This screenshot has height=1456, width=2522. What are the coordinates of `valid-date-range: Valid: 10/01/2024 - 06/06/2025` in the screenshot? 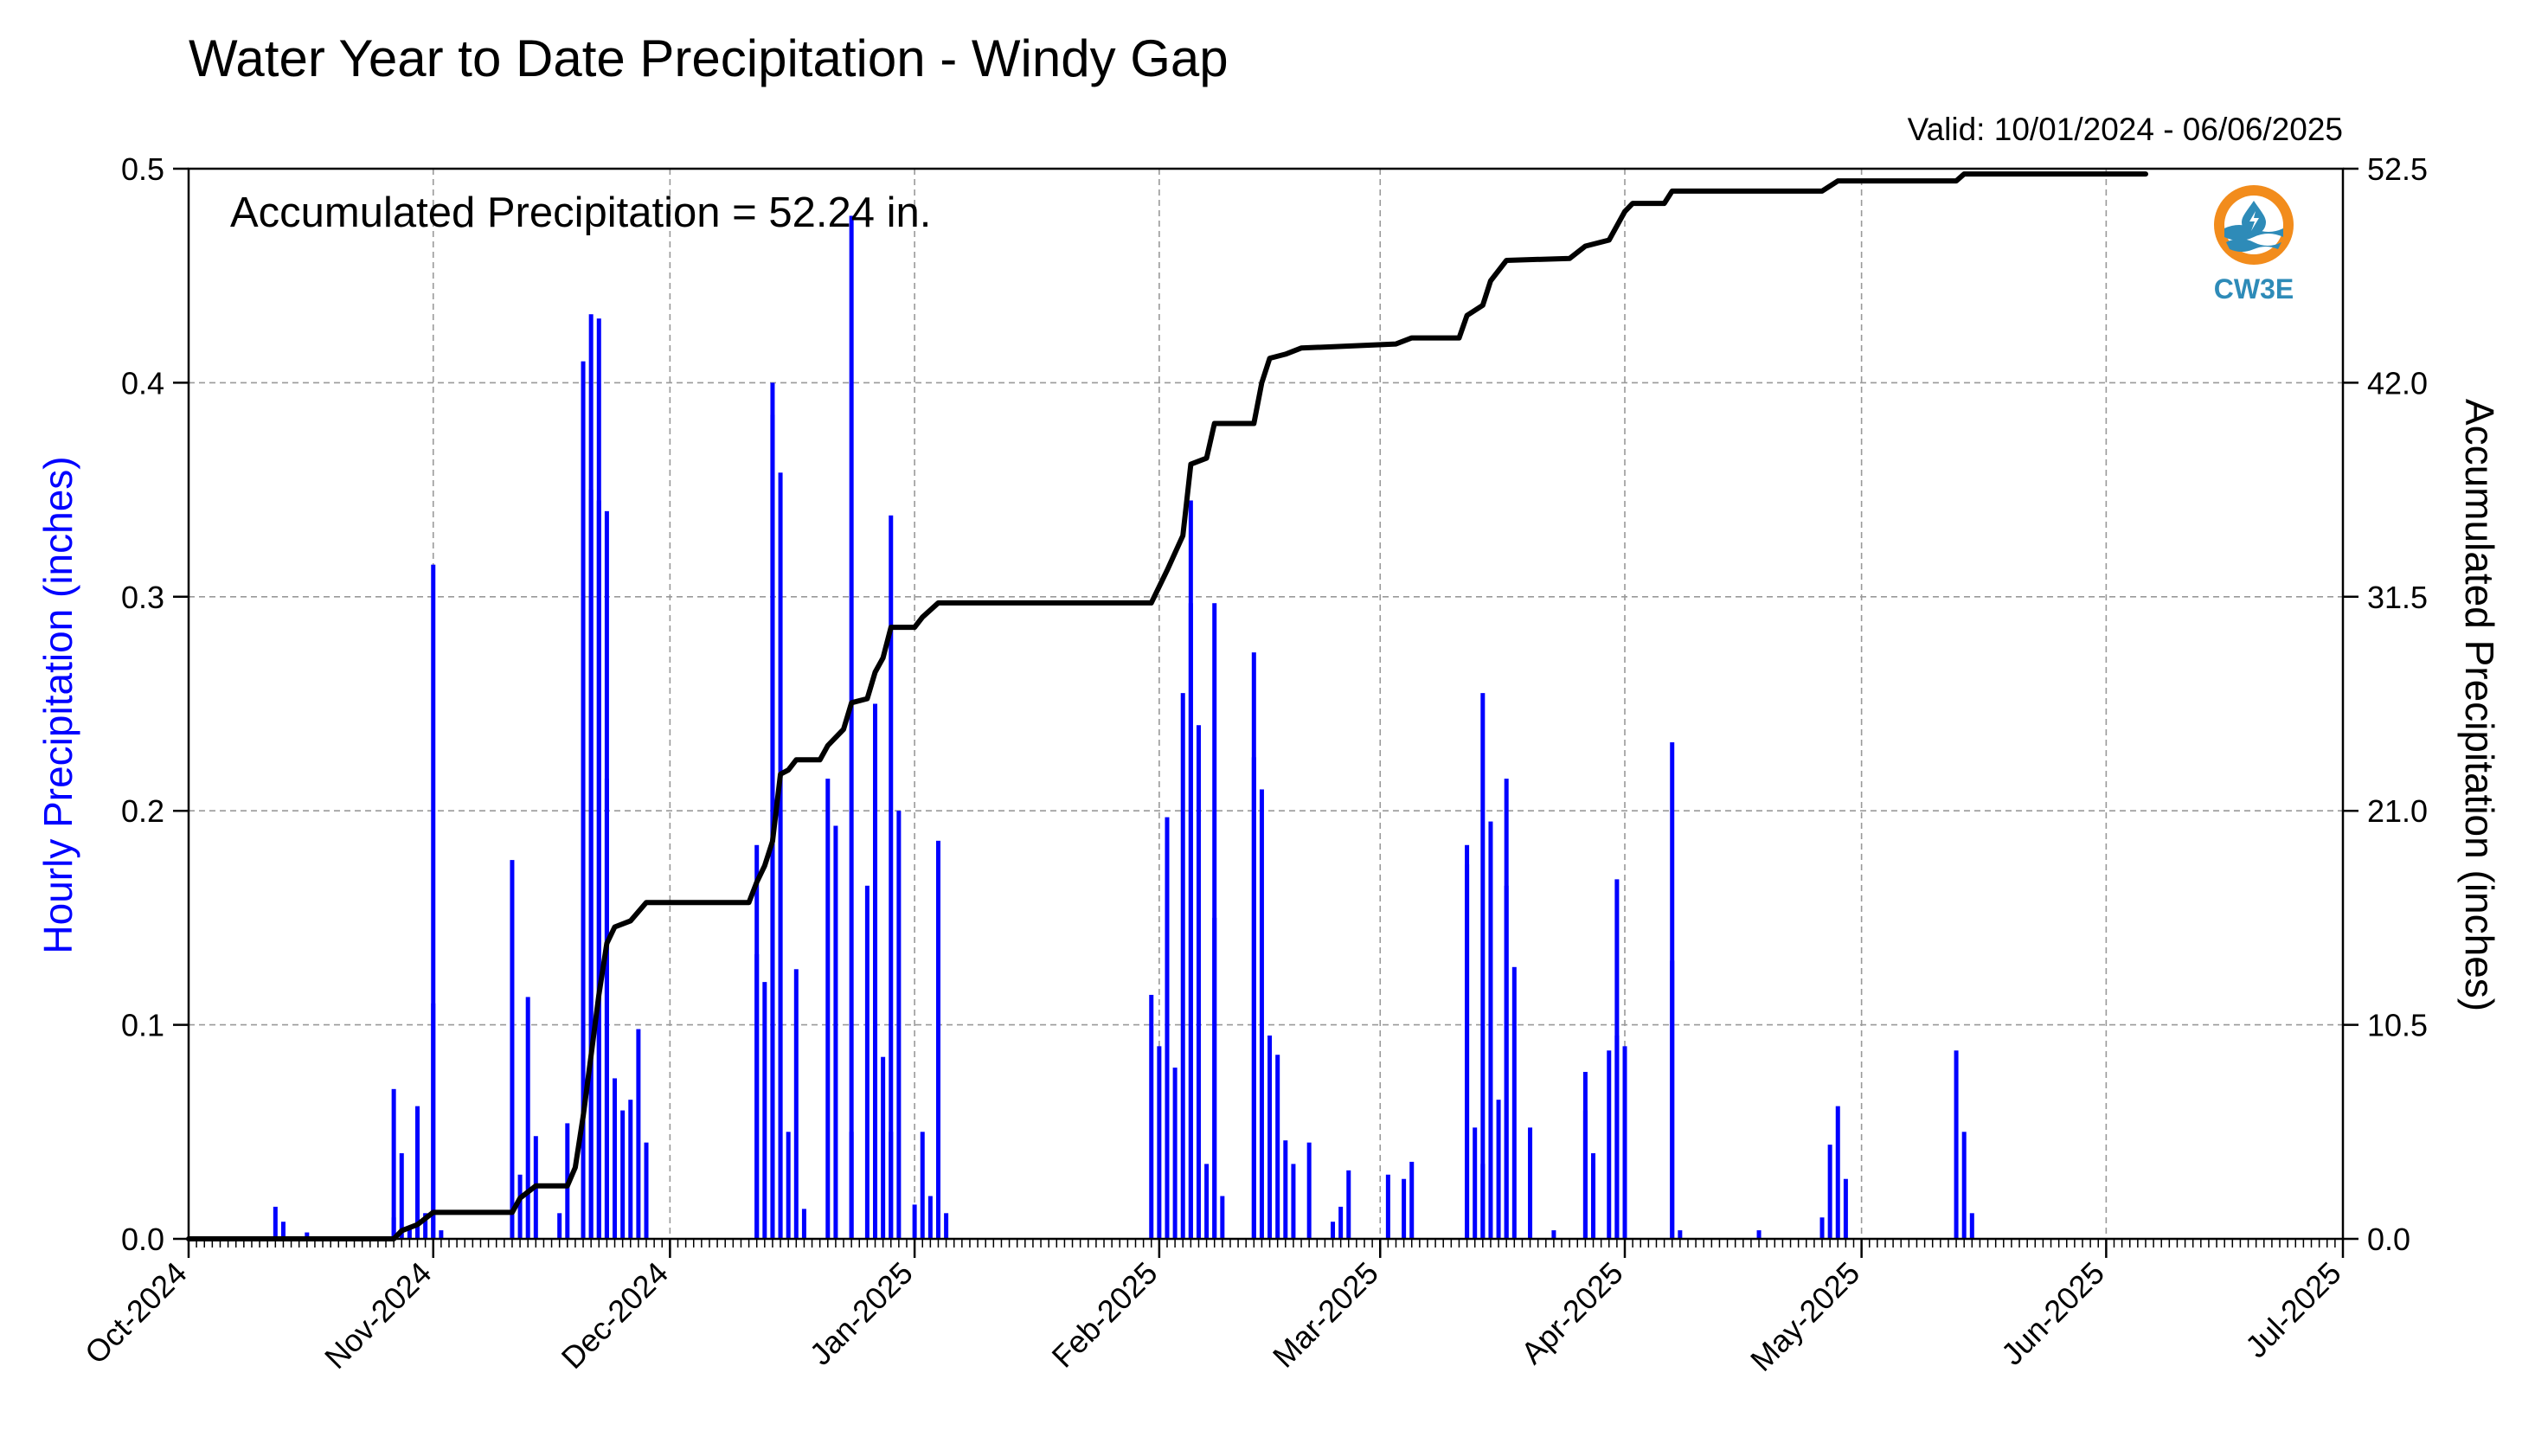 It's located at (2125, 129).